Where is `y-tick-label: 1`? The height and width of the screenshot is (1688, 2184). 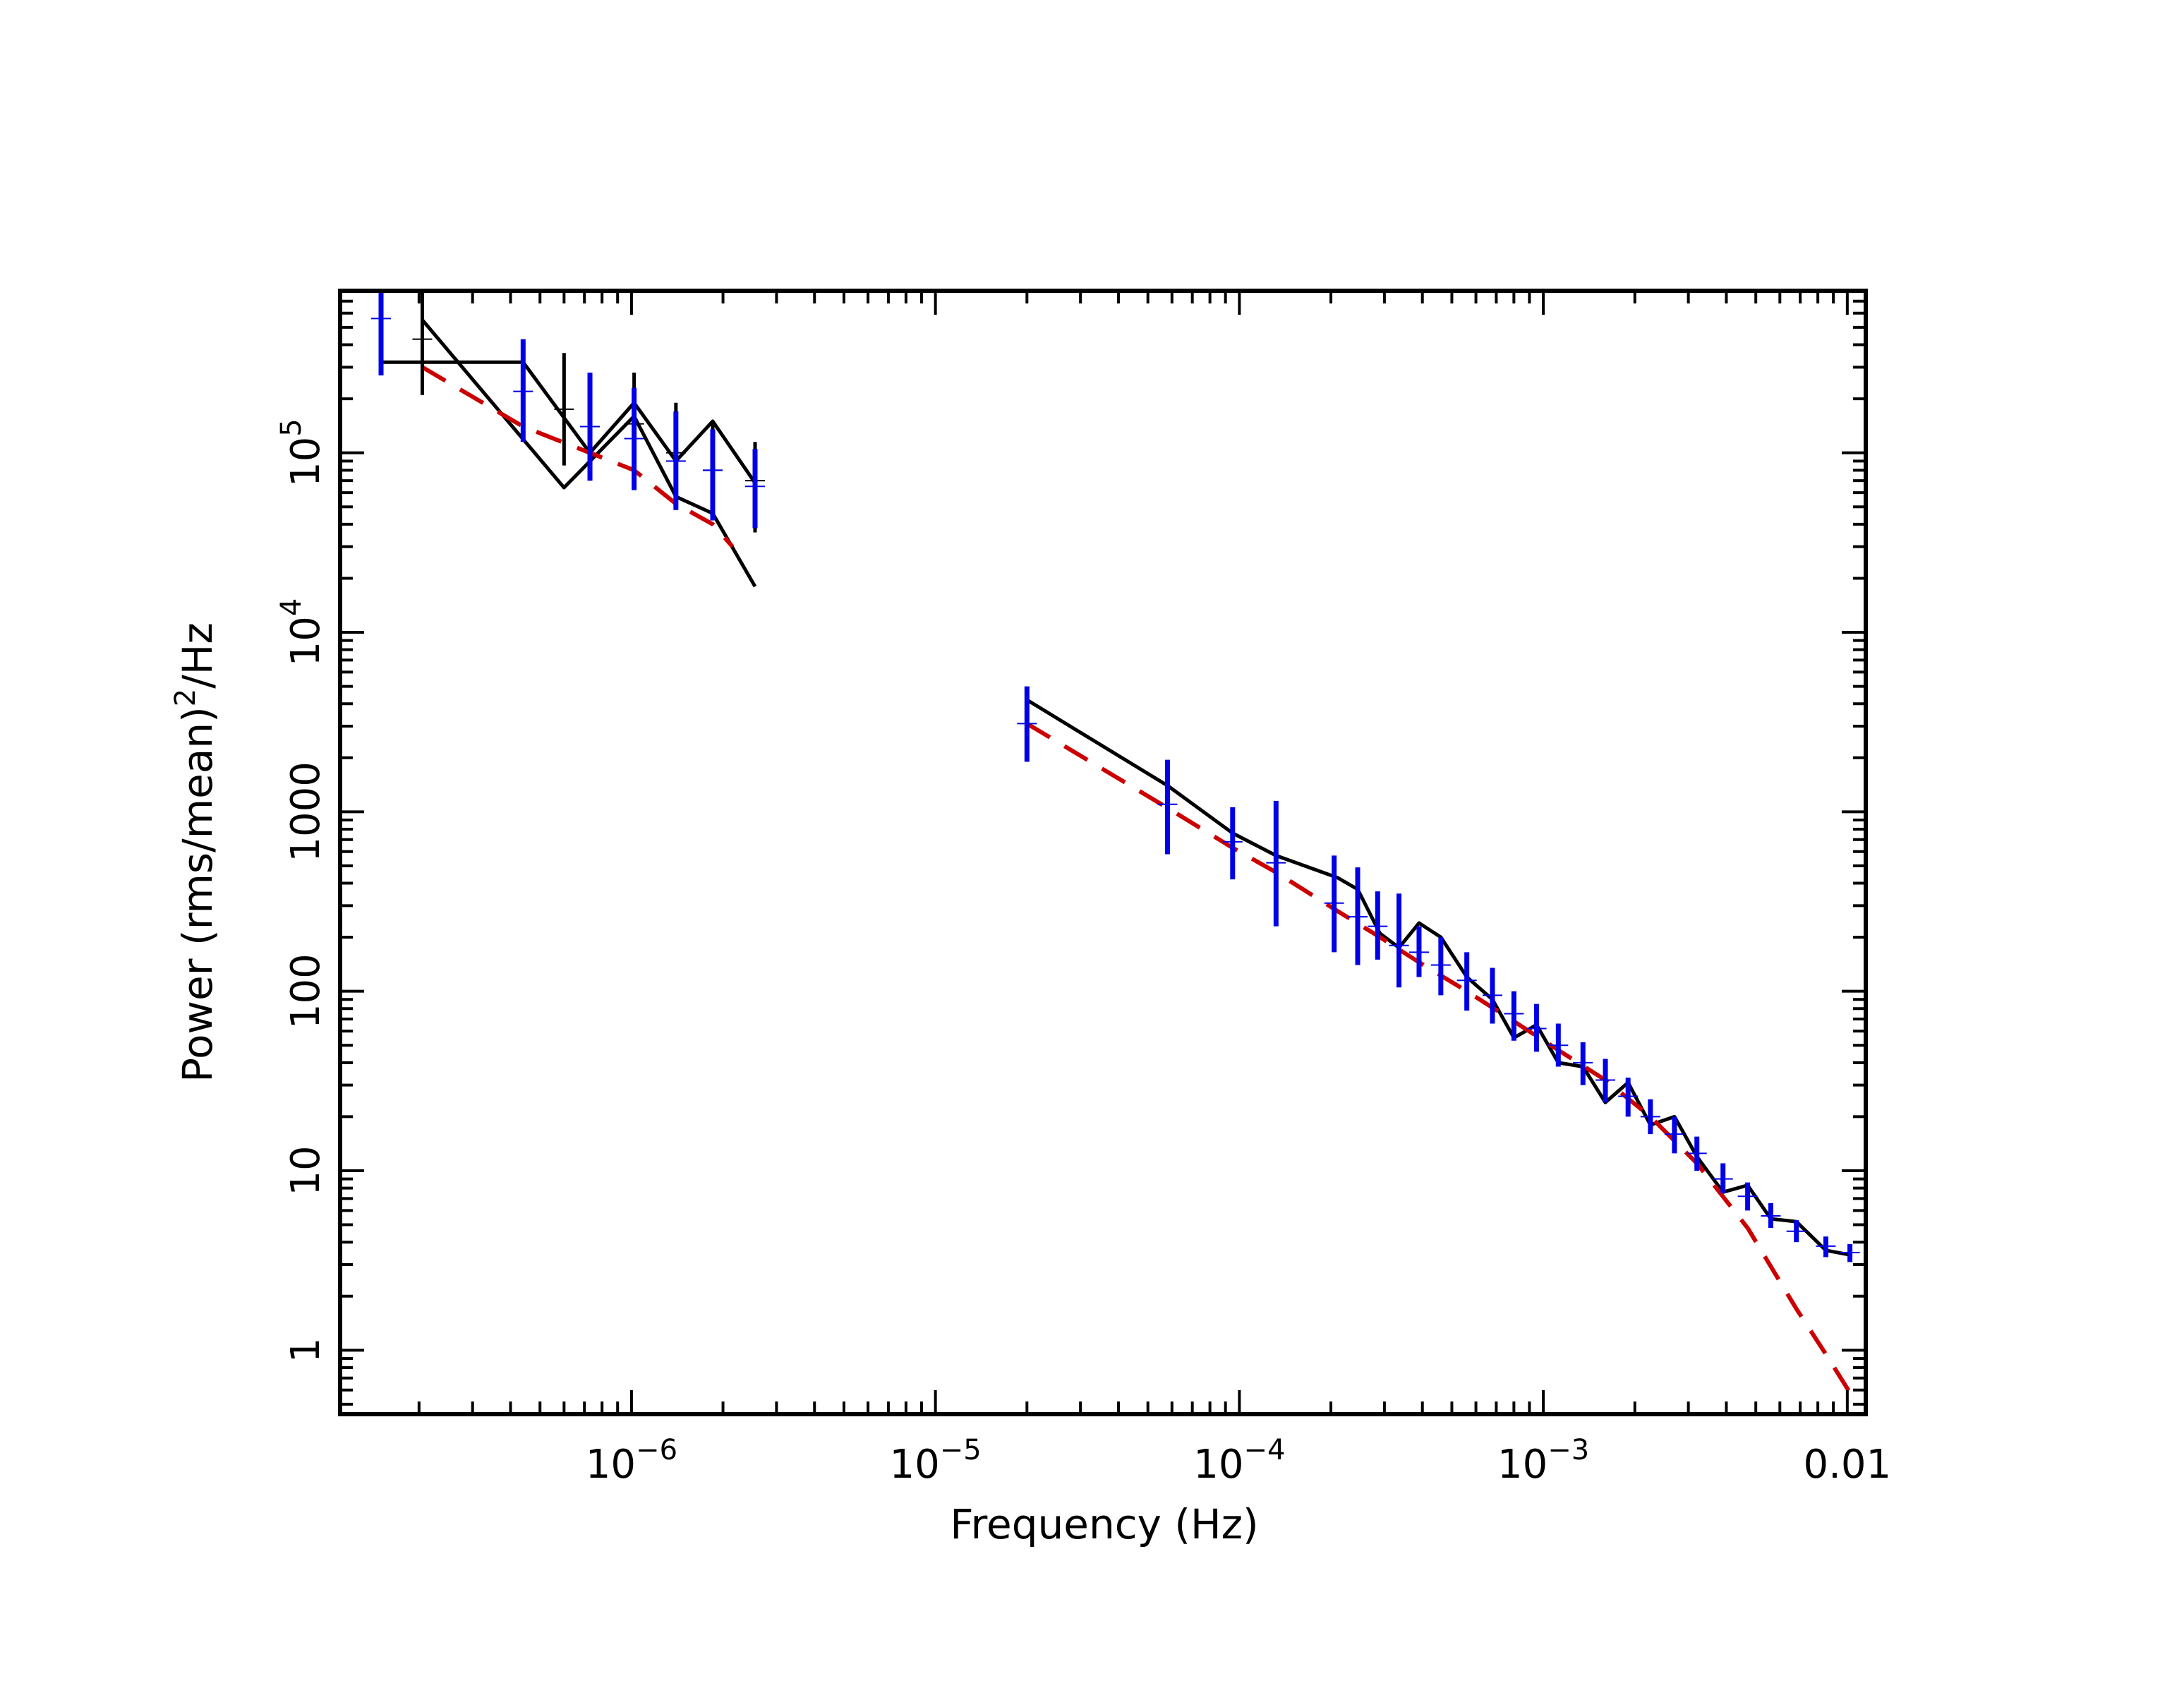 y-tick-label: 1 is located at coordinates (306, 1350).